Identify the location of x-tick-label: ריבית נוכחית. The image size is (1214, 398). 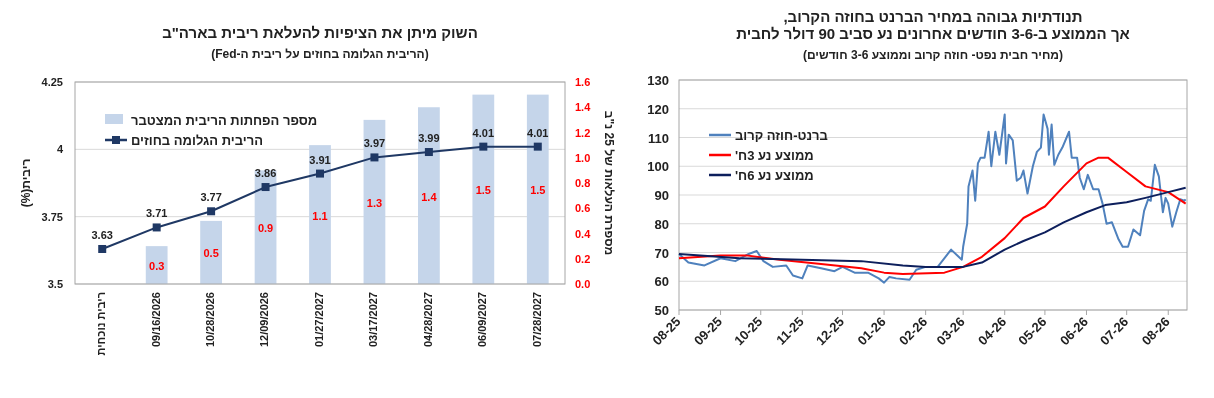
(101, 324).